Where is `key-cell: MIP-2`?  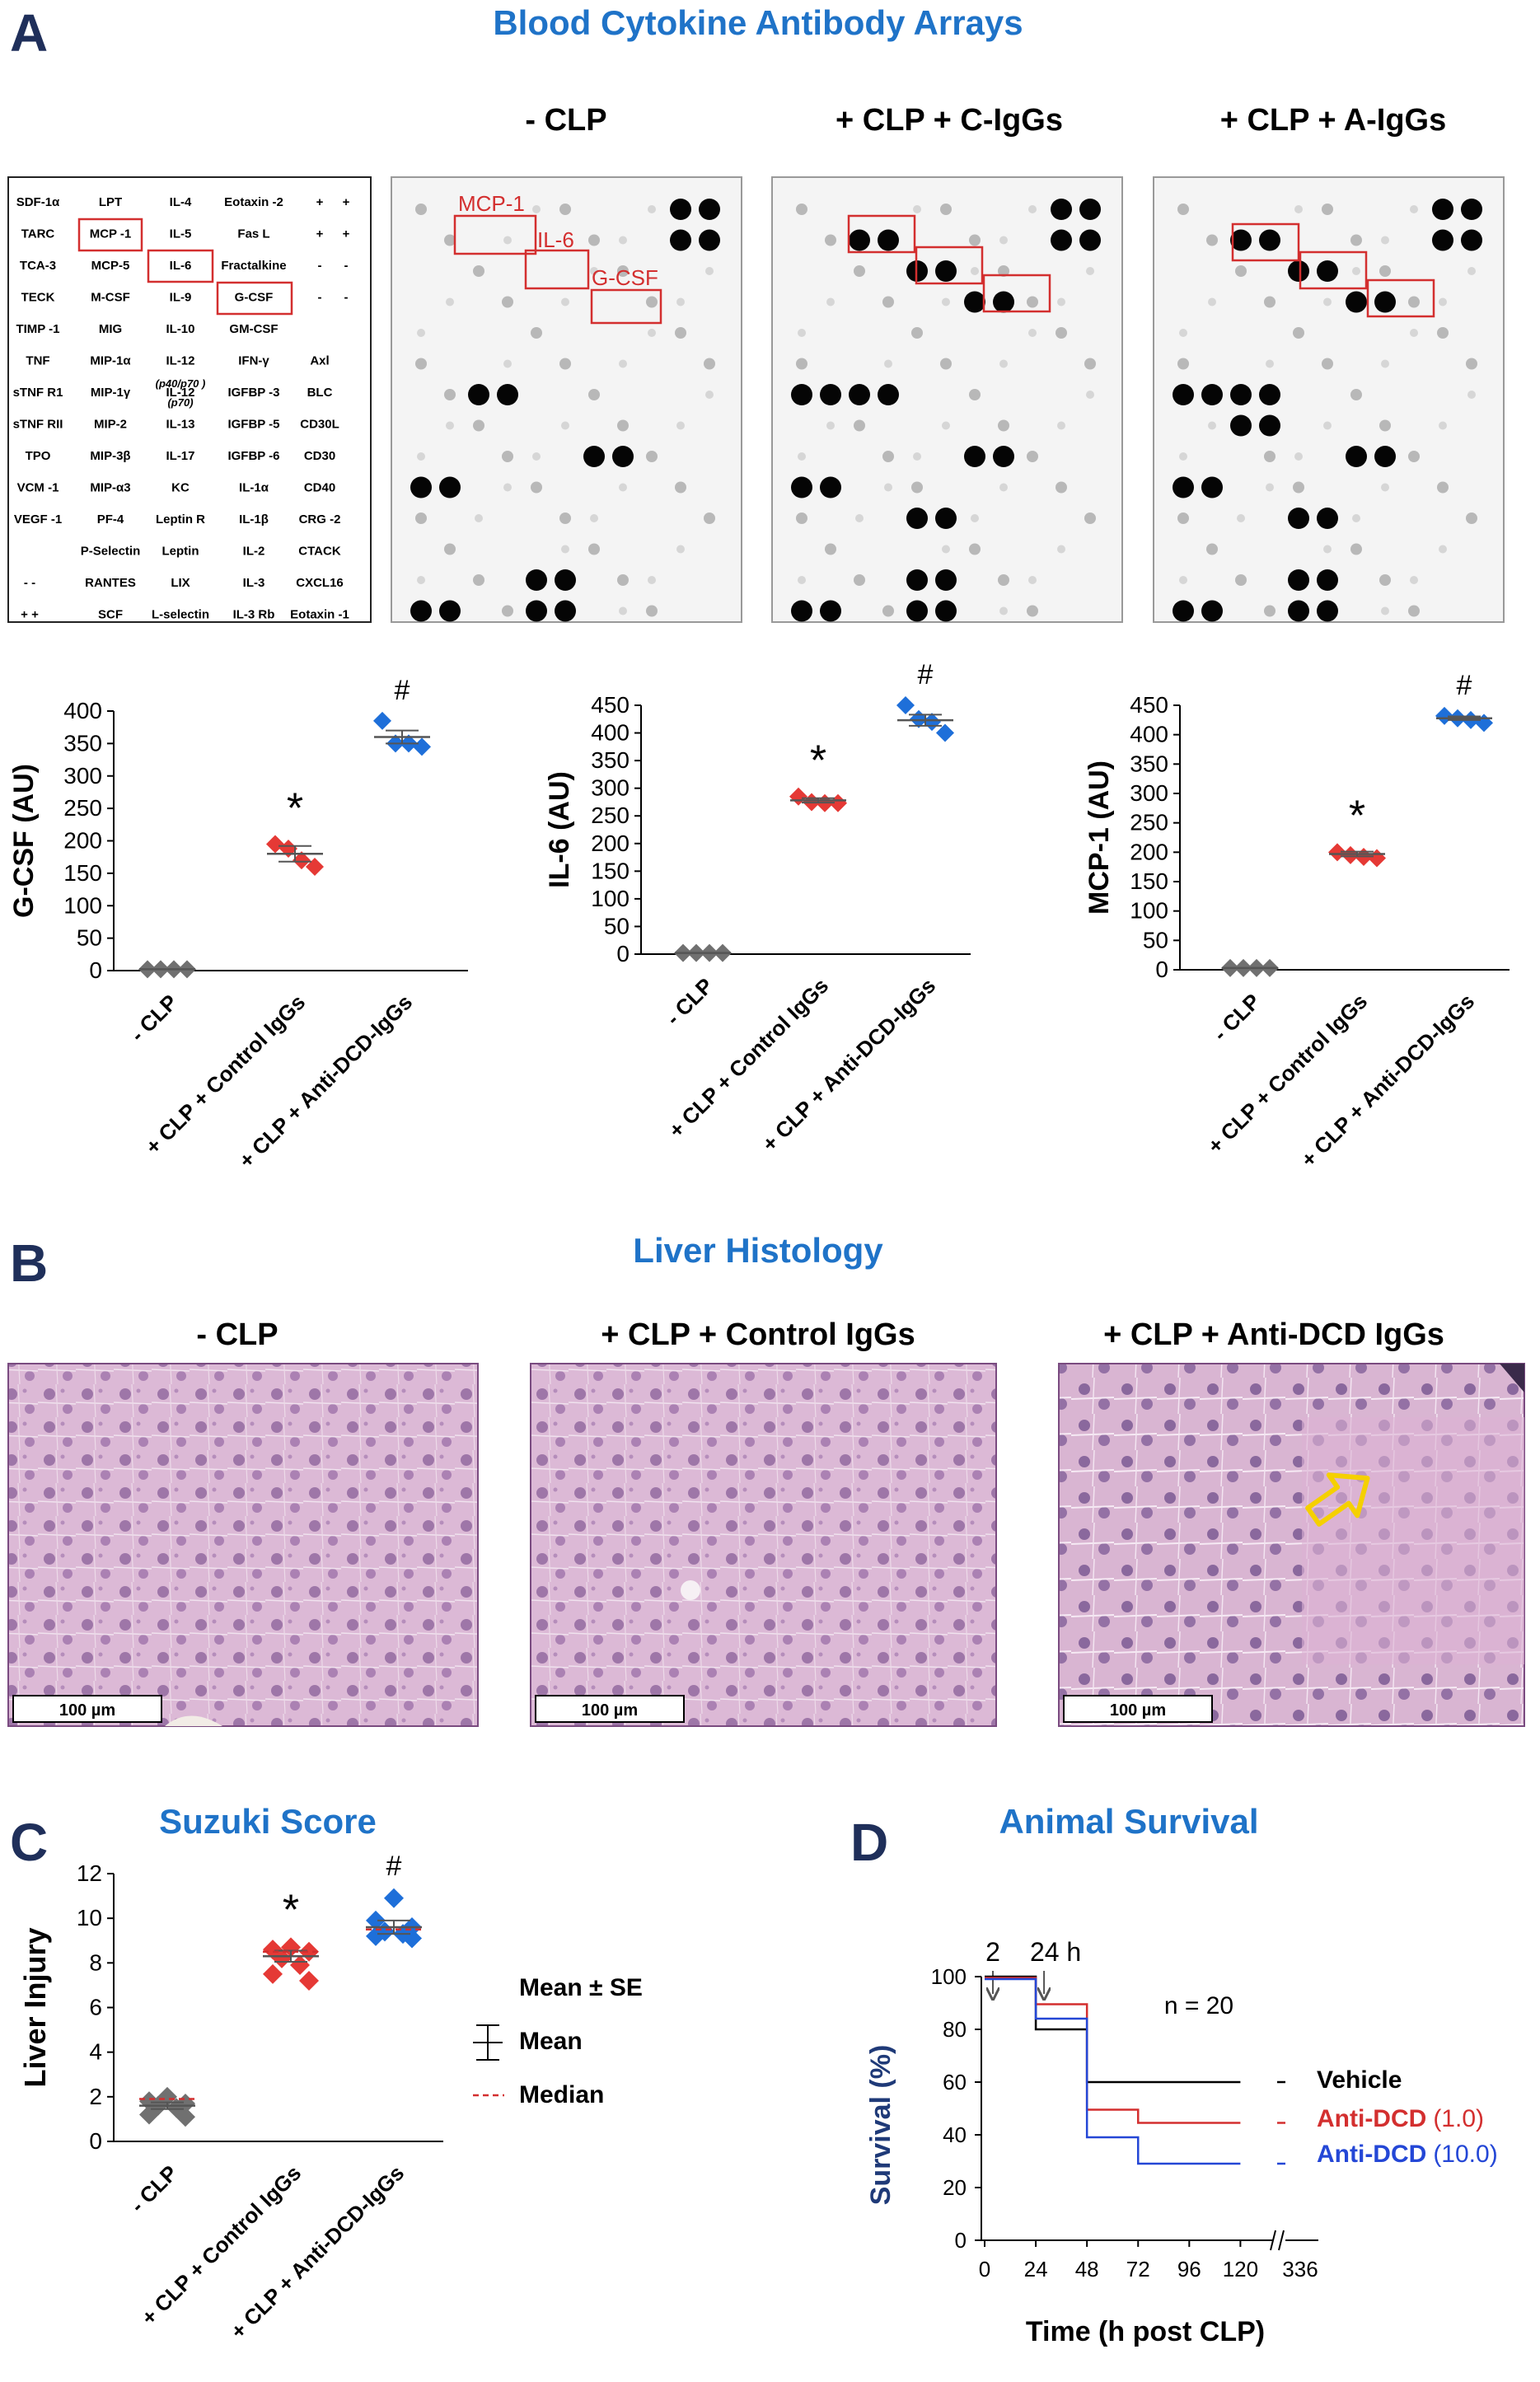
key-cell: MIP-2 is located at coordinates (110, 425).